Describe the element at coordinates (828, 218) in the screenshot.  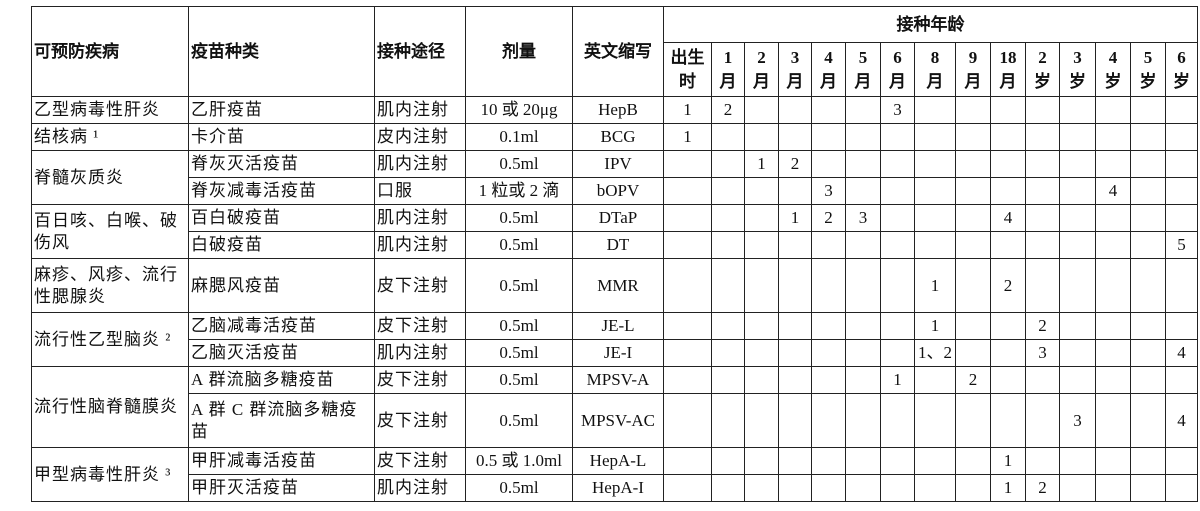
I see `dose-number-cell: 2` at that location.